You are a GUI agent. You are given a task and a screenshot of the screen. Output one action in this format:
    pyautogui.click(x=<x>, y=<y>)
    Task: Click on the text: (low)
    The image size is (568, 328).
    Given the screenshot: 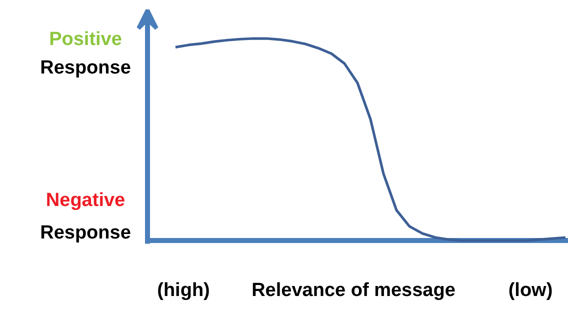 What is the action you would take?
    pyautogui.click(x=530, y=290)
    